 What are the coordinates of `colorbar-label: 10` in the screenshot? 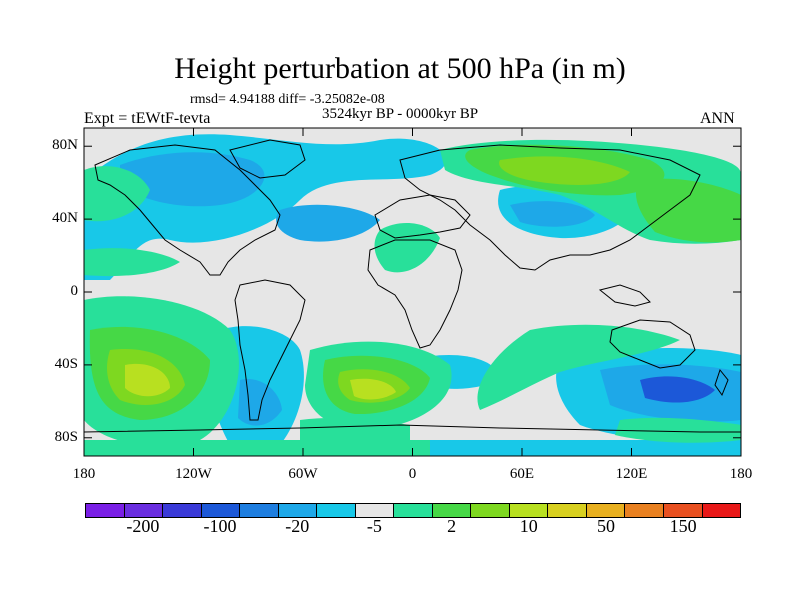 It's located at (528, 526).